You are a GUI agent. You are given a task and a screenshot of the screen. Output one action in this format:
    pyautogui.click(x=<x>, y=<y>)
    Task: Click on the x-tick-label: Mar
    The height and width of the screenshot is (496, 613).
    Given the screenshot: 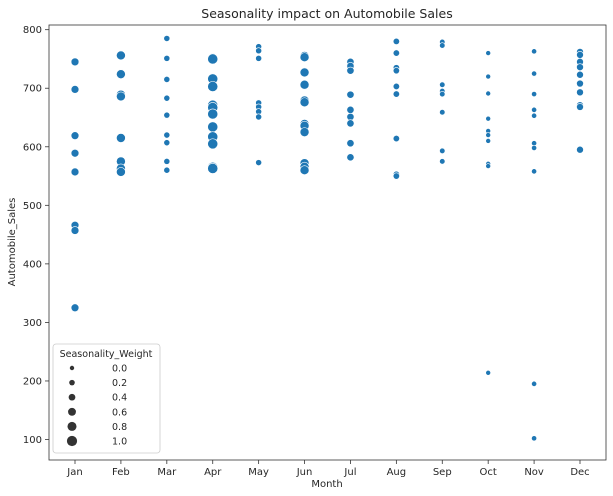 What is the action you would take?
    pyautogui.click(x=167, y=472)
    